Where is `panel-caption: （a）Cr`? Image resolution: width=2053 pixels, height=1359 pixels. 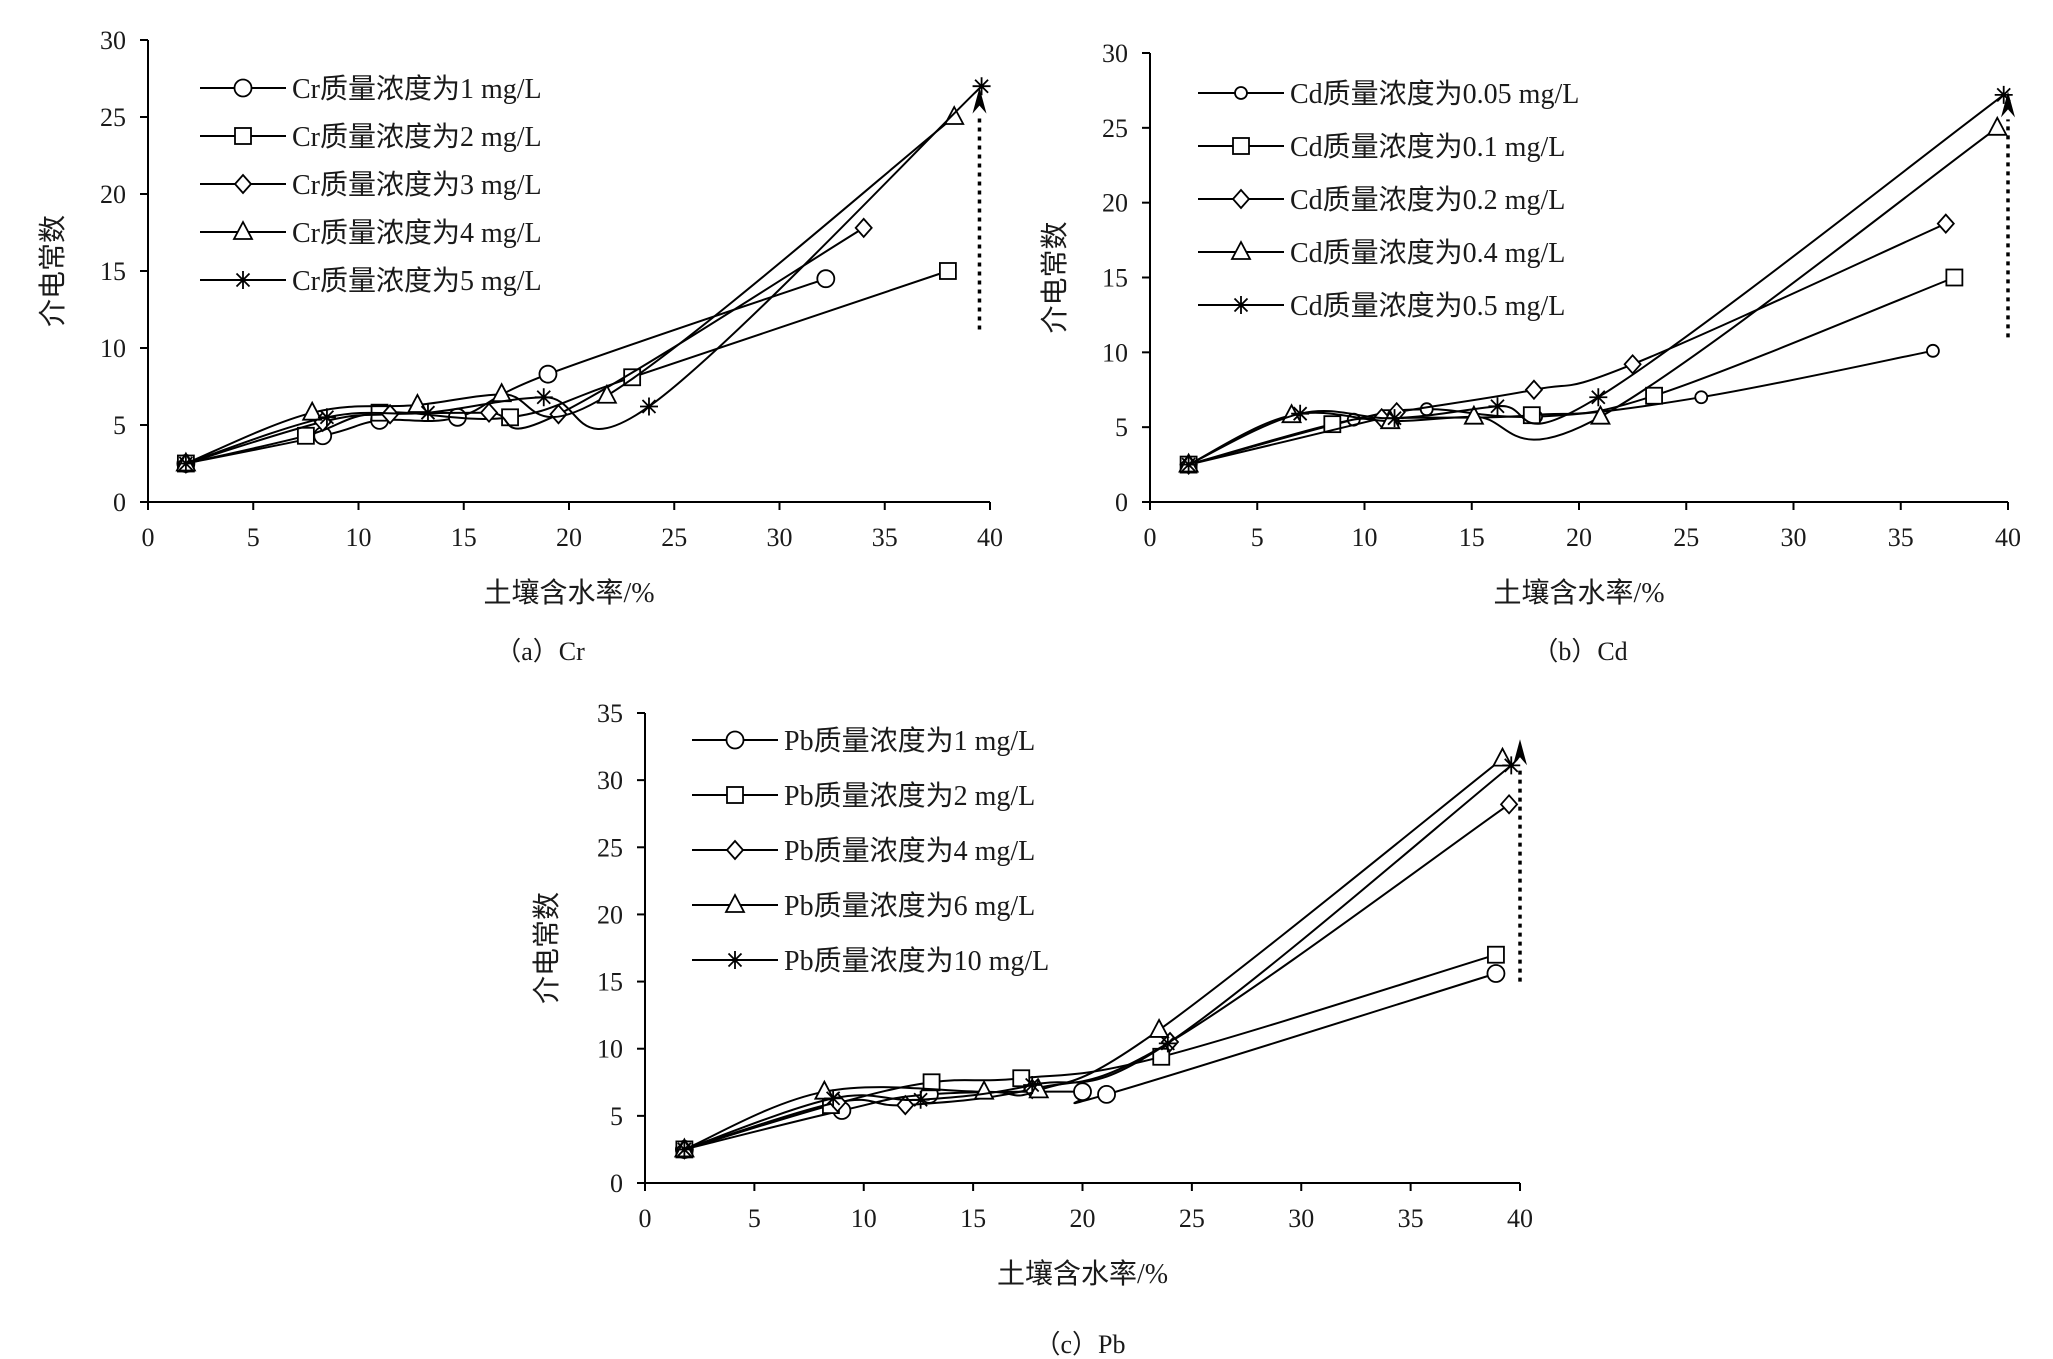
panel-caption: （a）Cr is located at coordinates (540, 651).